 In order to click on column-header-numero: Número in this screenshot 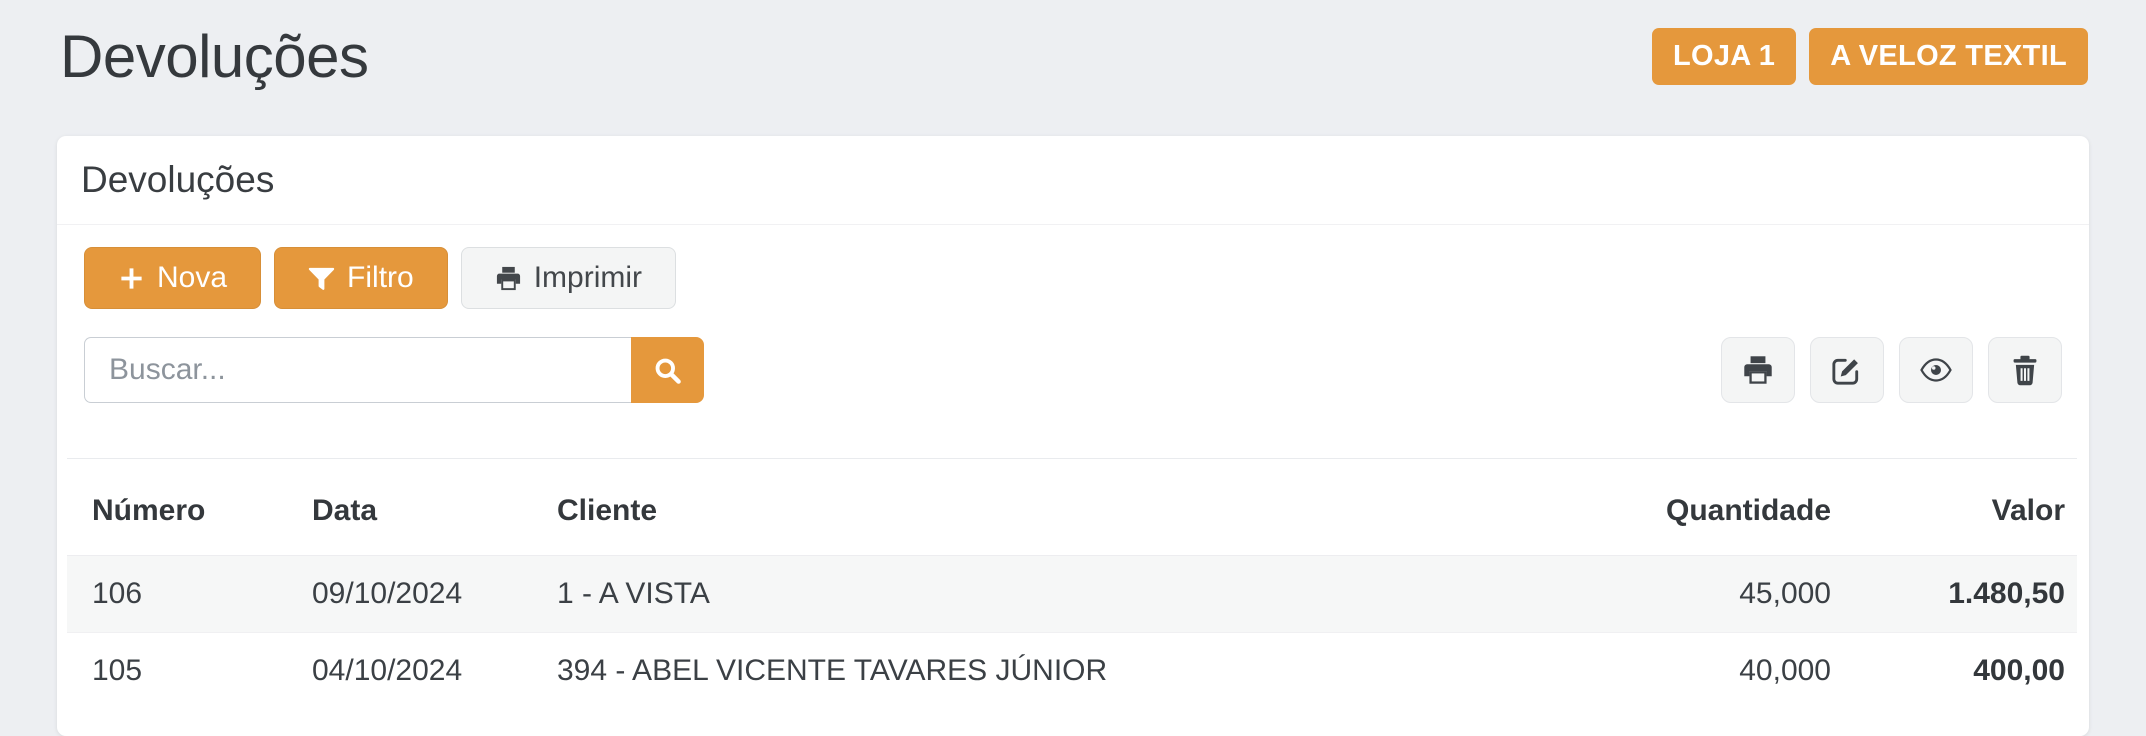, I will do `click(189, 507)`.